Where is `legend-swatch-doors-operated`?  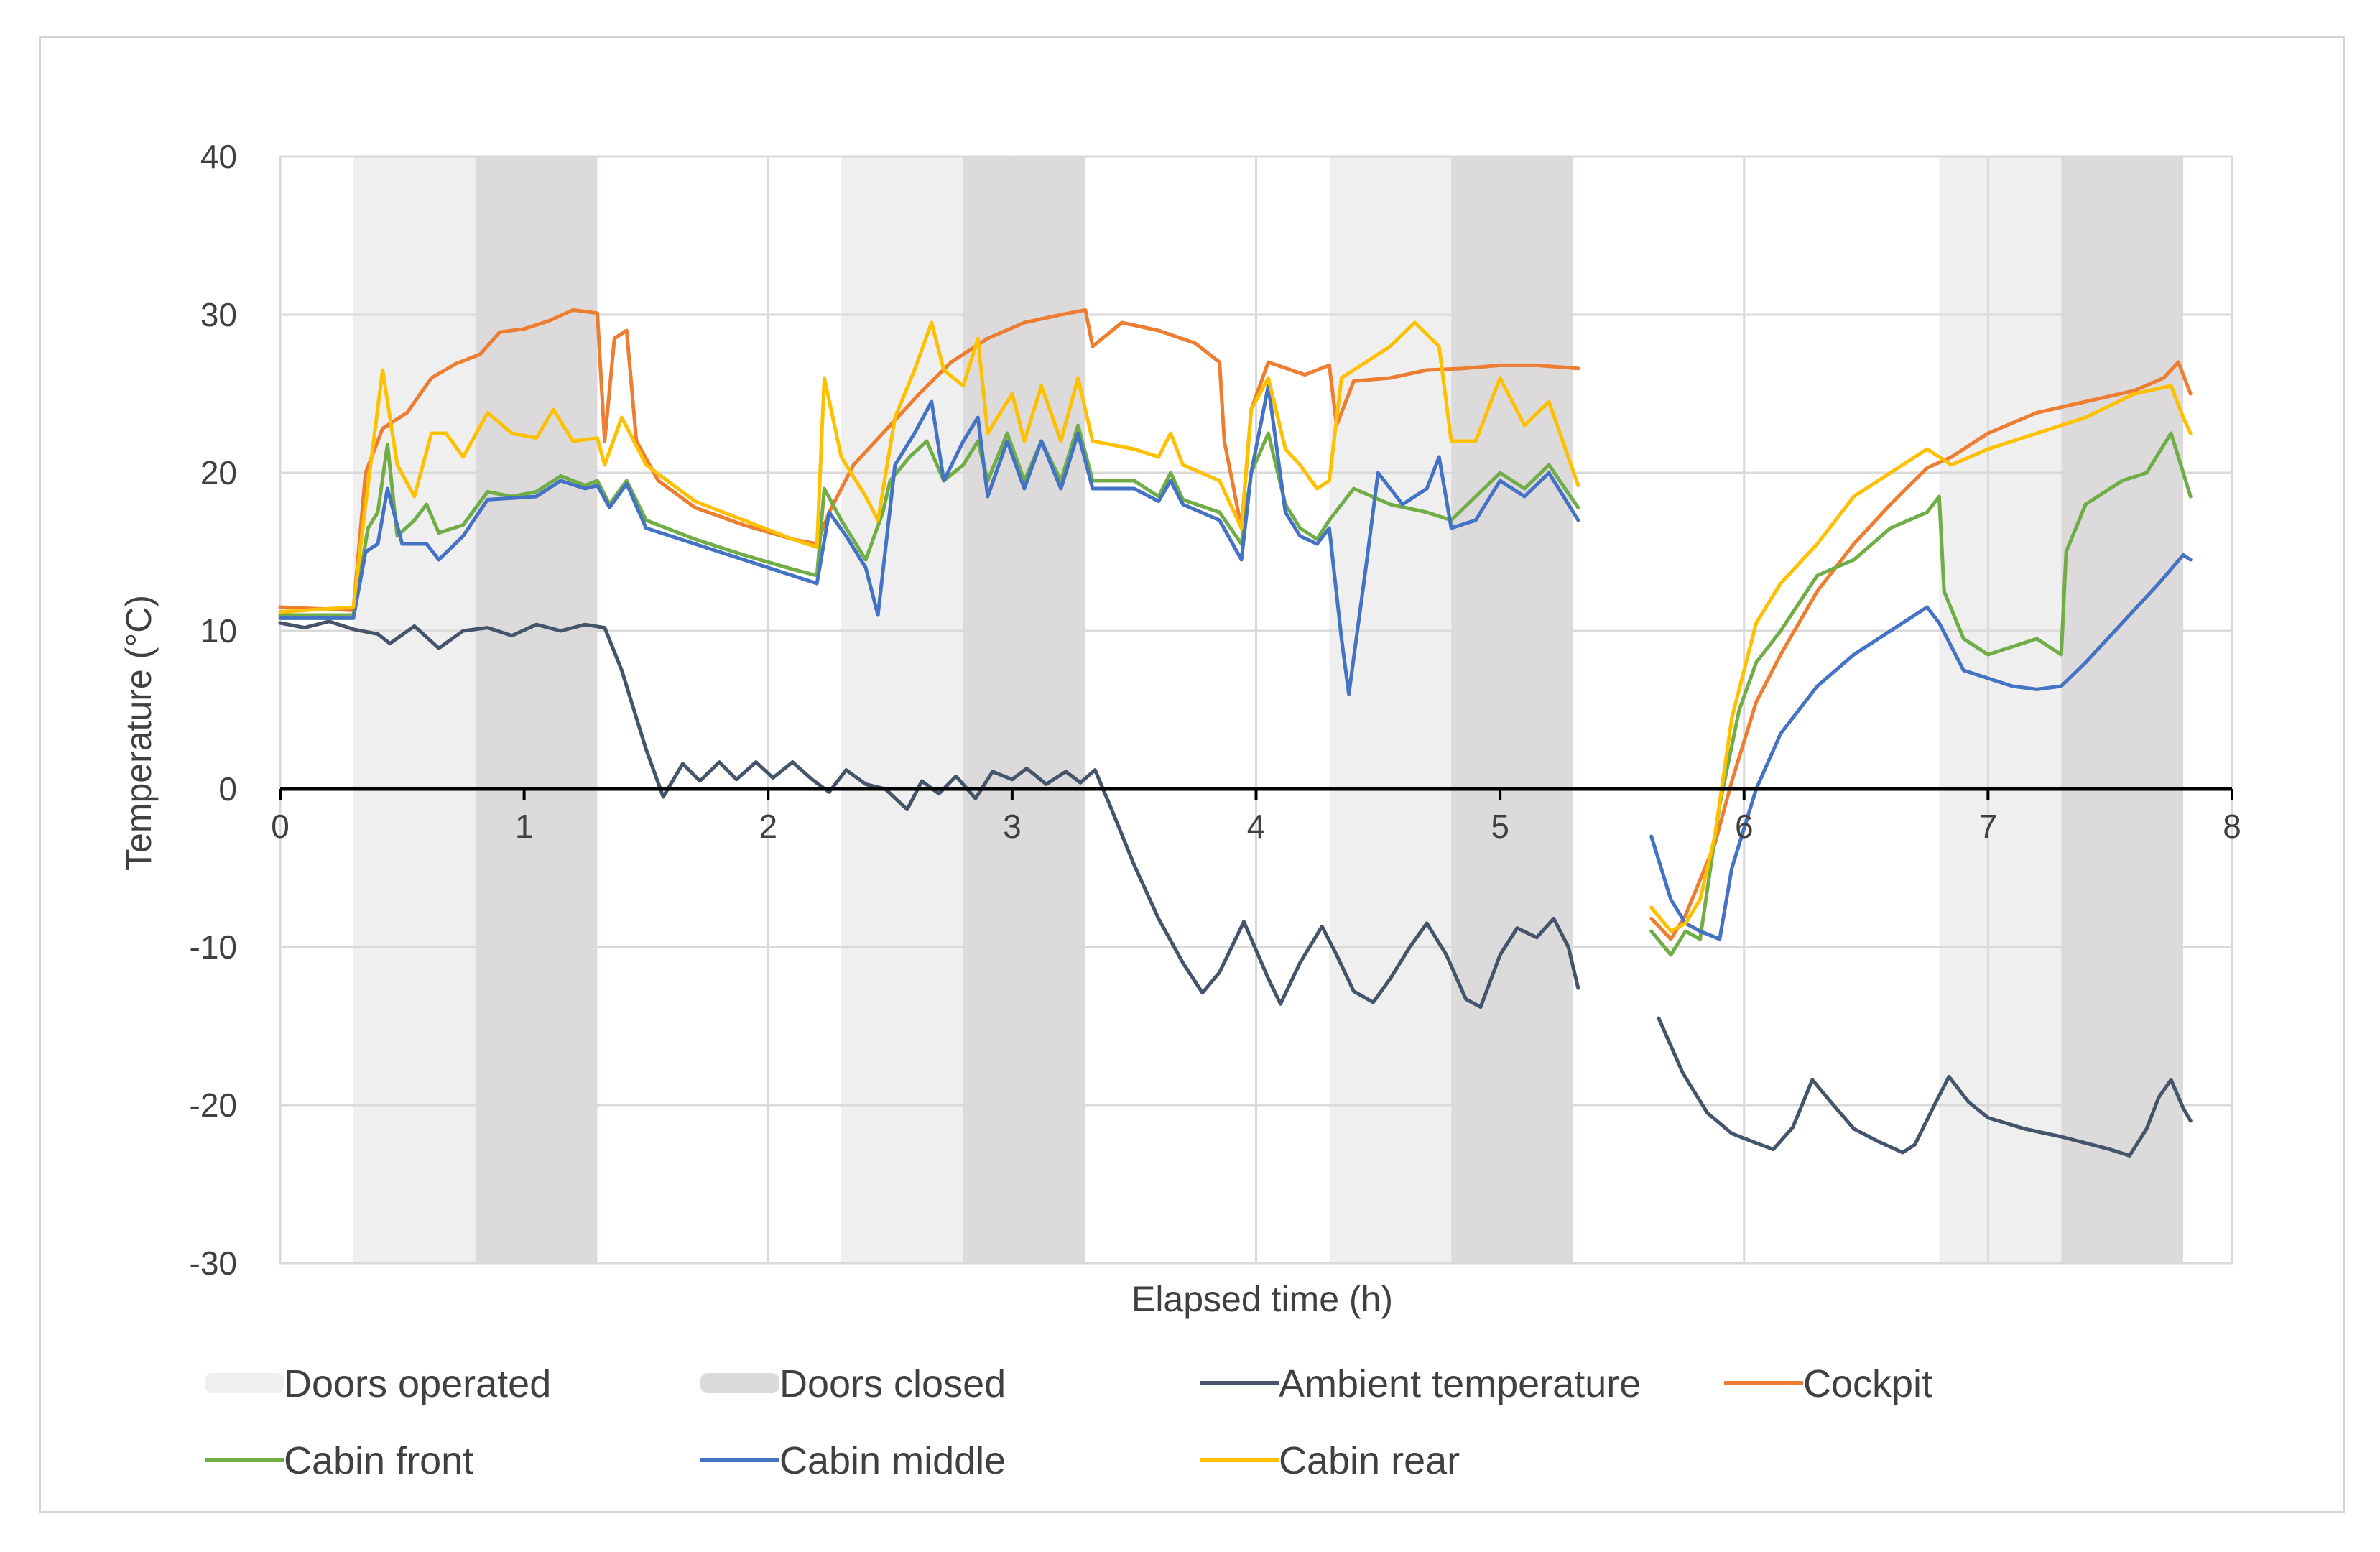 legend-swatch-doors-operated is located at coordinates (244, 1383).